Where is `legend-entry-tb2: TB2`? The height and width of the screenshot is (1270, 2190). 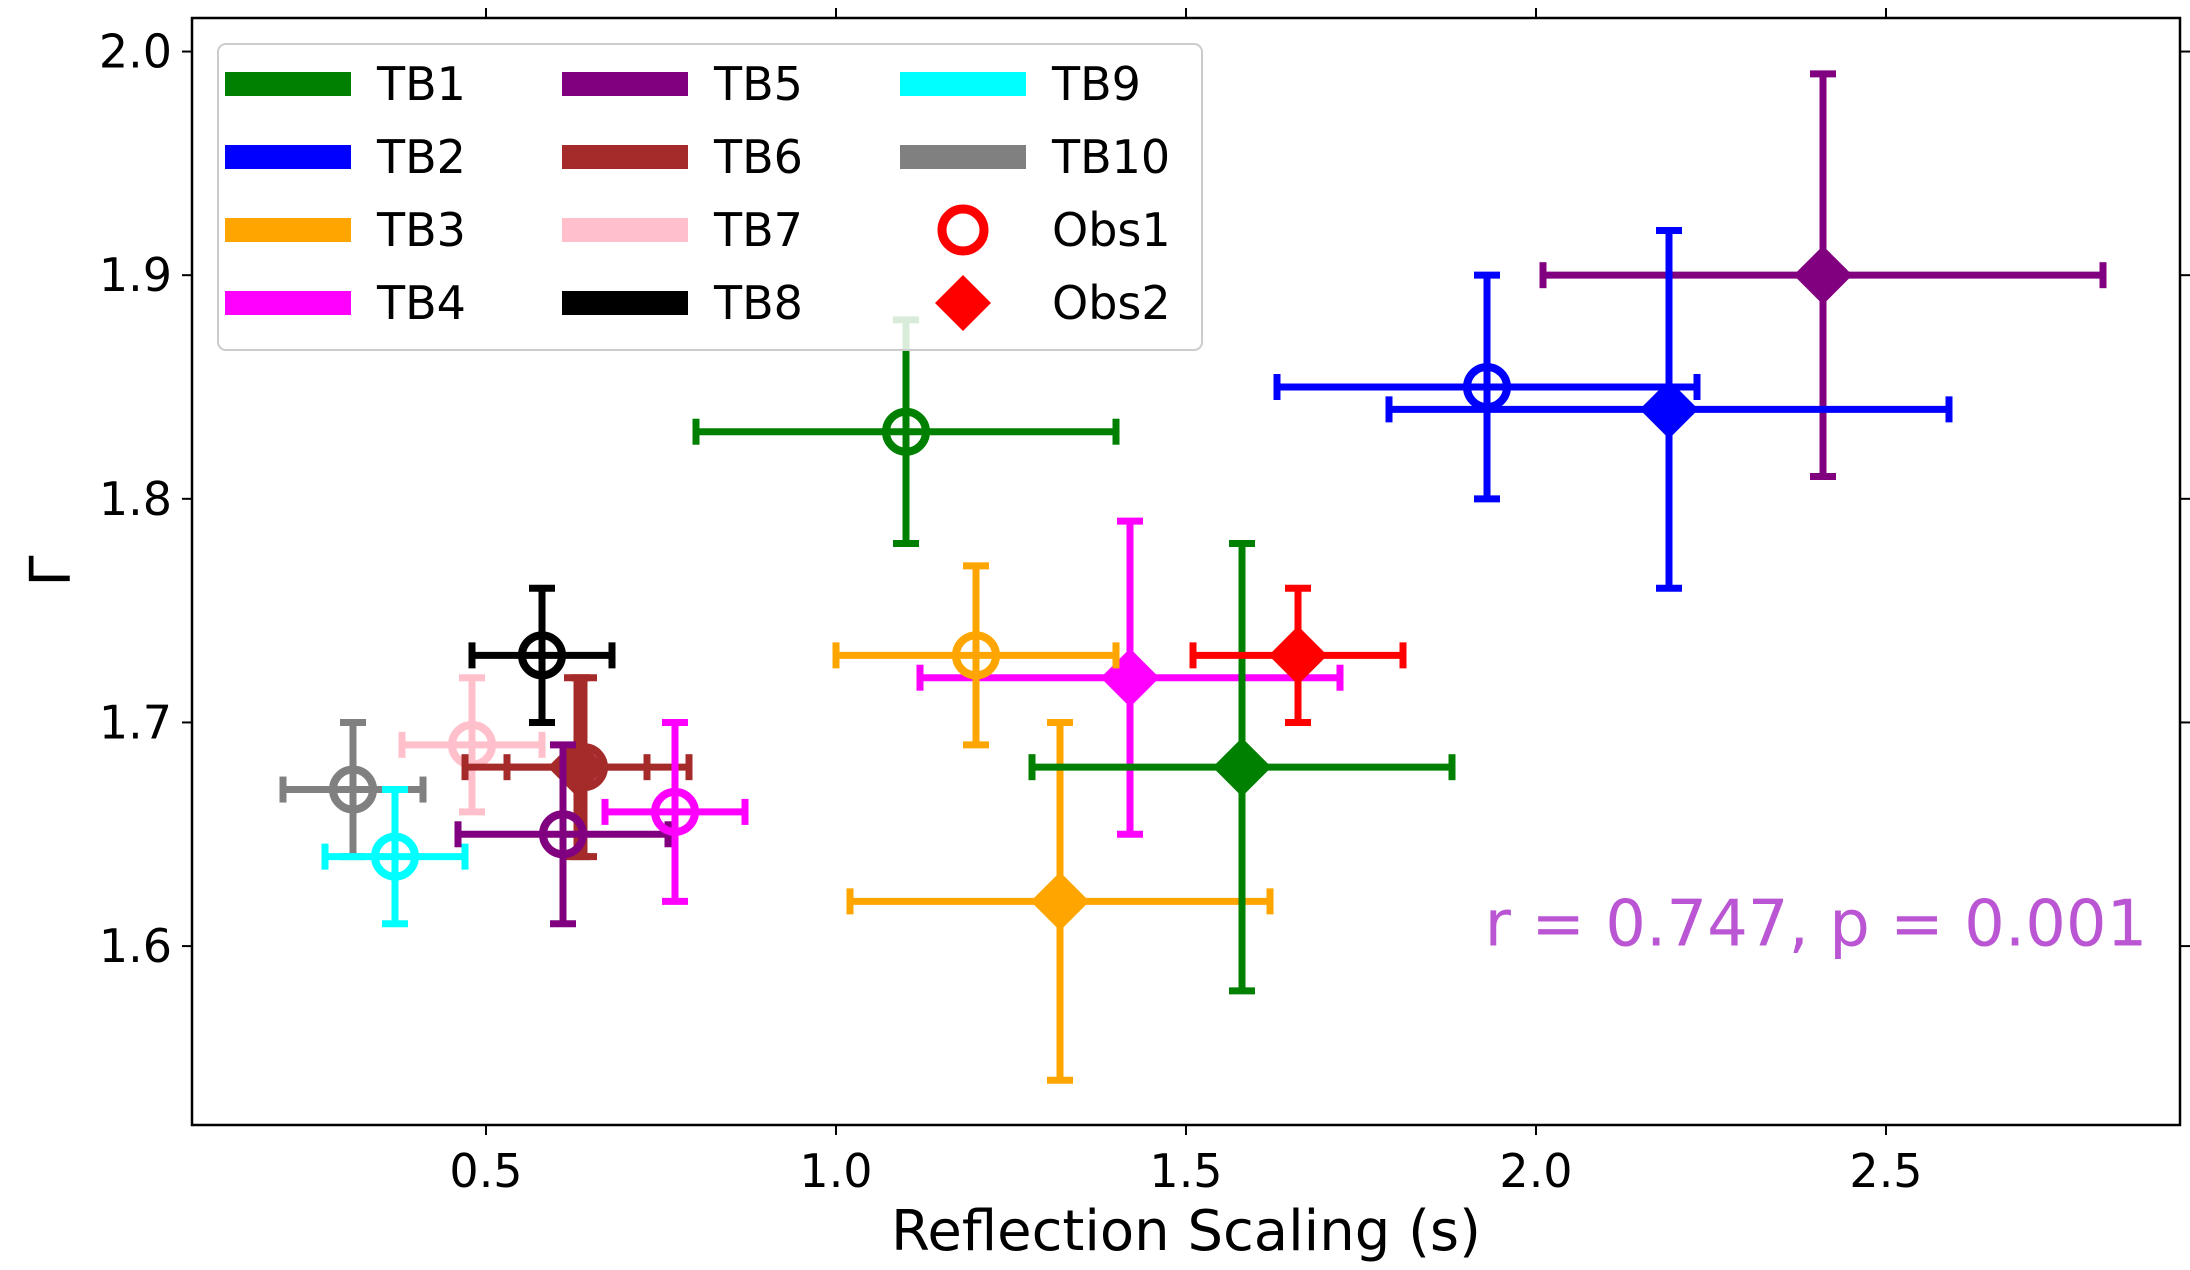
legend-entry-tb2: TB2 is located at coordinates (345, 157).